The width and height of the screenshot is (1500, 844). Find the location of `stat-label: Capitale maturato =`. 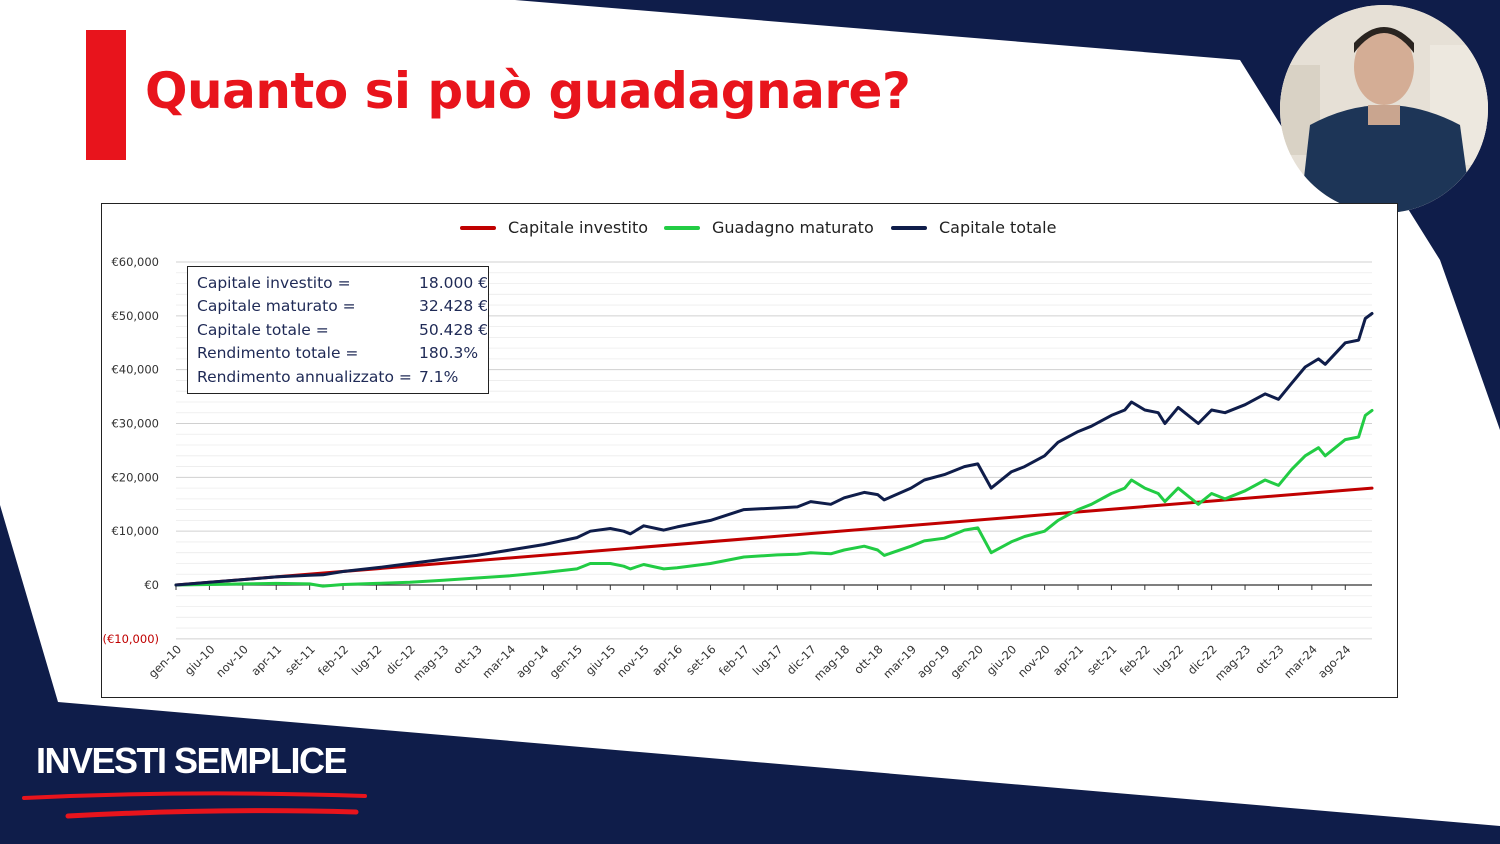

stat-label: Capitale maturato = is located at coordinates (276, 306).